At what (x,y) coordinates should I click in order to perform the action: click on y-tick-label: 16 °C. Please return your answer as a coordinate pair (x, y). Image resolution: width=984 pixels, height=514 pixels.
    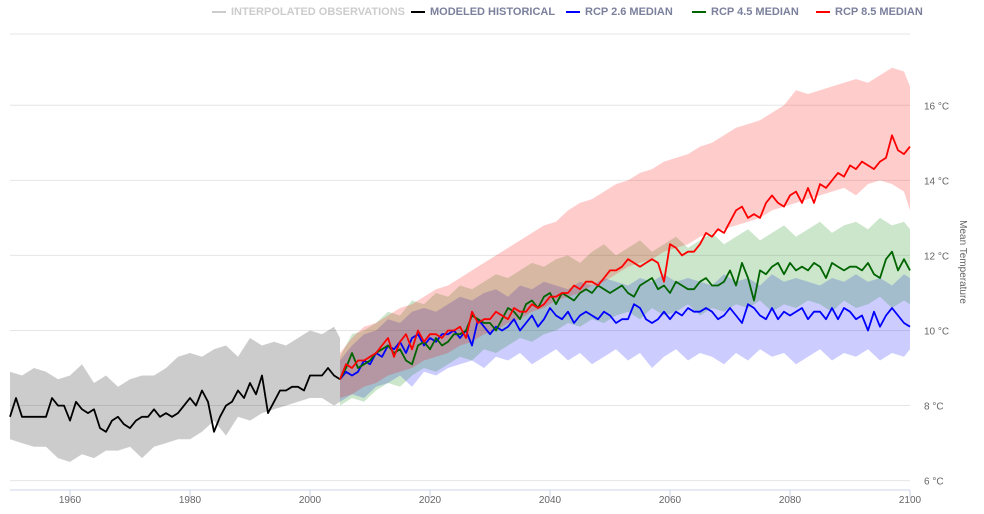
    Looking at the image, I should click on (936, 106).